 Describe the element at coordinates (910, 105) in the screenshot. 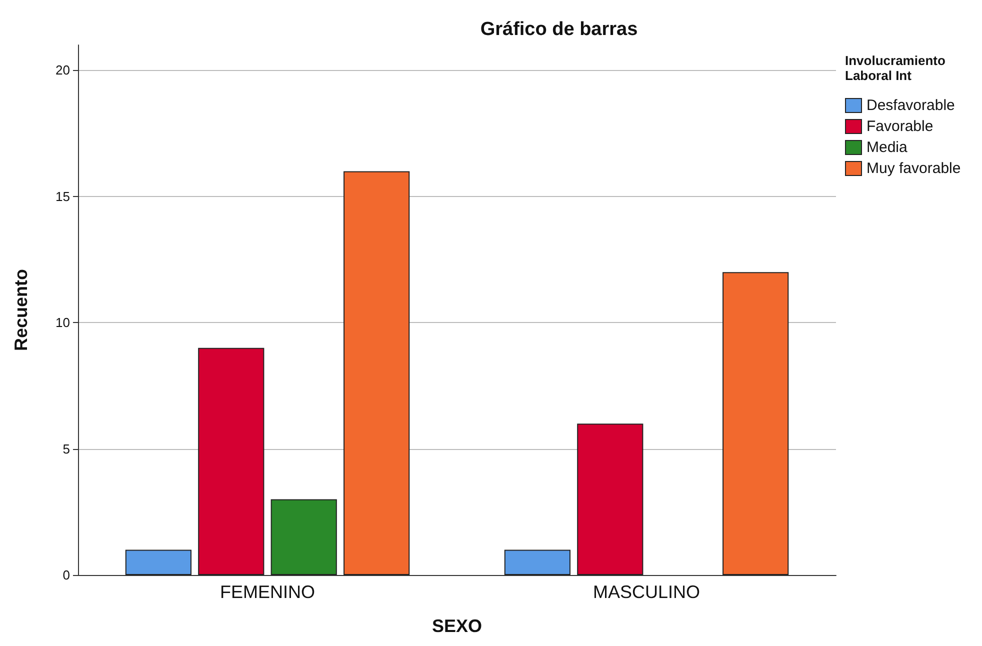

I see `legend-label: Desfavorable` at that location.